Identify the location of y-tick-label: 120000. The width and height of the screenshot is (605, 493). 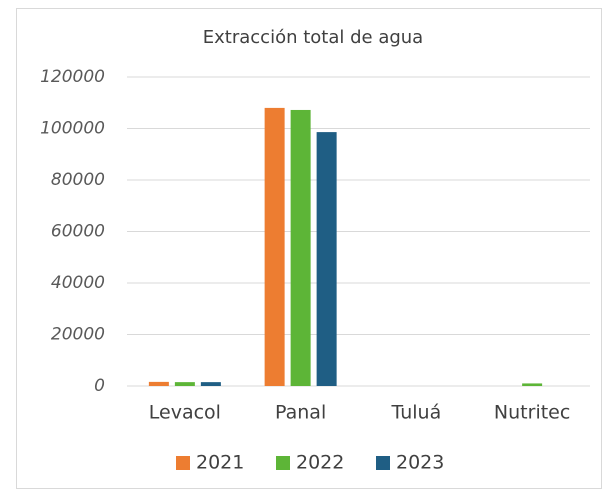
(72, 77).